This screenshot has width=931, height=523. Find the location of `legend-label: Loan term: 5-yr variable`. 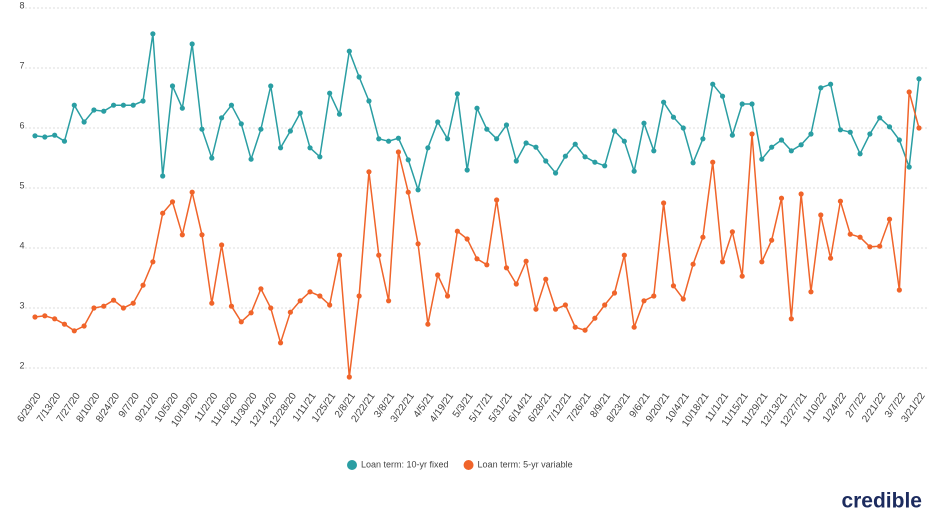

legend-label: Loan term: 5-yr variable is located at coordinates (525, 464).